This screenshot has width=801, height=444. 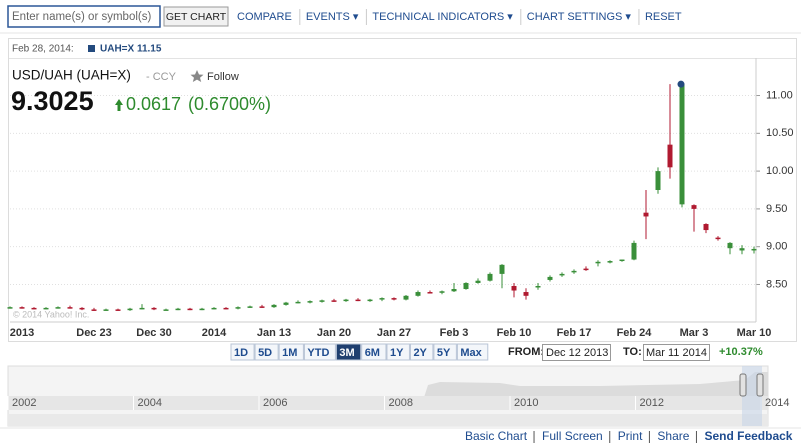 I want to click on follow-star, so click(x=197, y=76).